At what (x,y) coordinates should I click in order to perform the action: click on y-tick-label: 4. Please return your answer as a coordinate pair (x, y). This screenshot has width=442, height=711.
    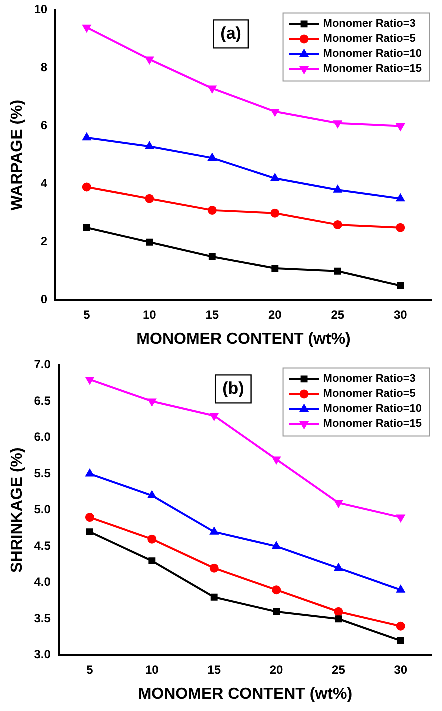
    Looking at the image, I should click on (44, 183).